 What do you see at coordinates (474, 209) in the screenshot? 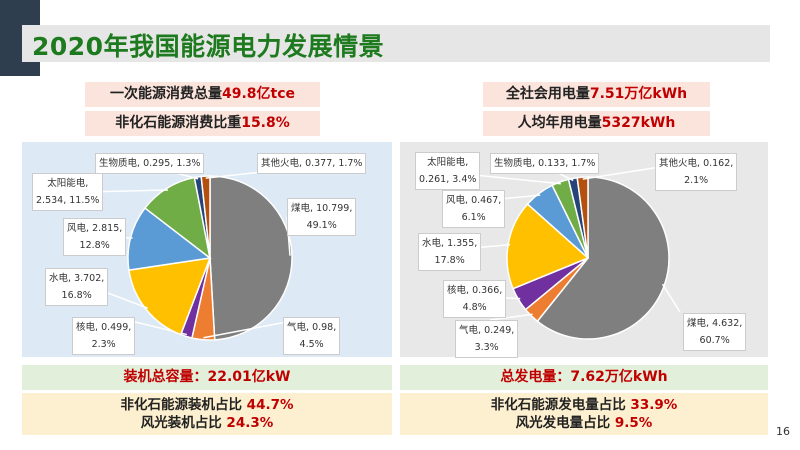
I see `data-label: 风电, 0.467, 6.1%` at bounding box center [474, 209].